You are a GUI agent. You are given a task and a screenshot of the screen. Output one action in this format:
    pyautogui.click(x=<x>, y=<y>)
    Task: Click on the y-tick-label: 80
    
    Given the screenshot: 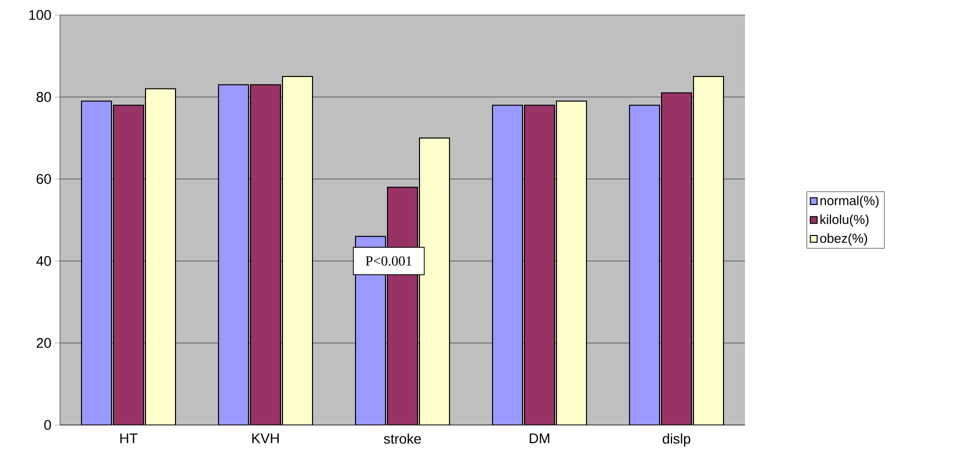 What is the action you would take?
    pyautogui.click(x=43, y=97)
    